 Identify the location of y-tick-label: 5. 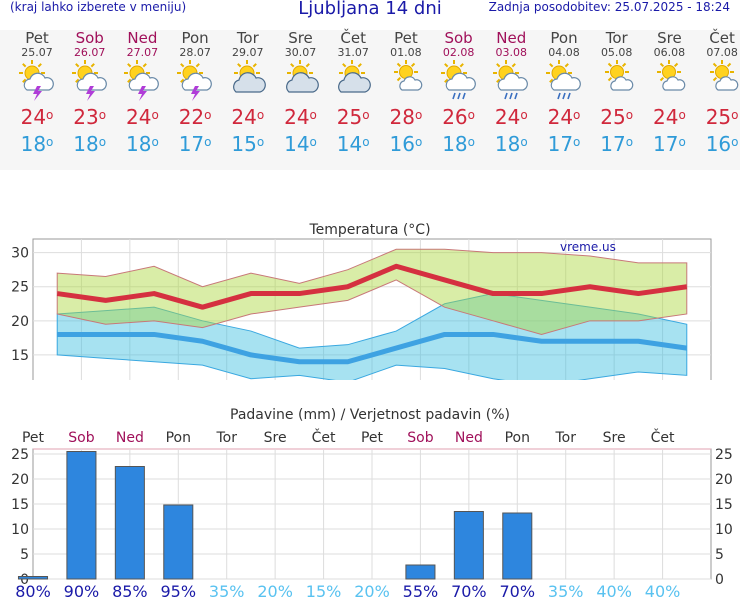
(24, 555).